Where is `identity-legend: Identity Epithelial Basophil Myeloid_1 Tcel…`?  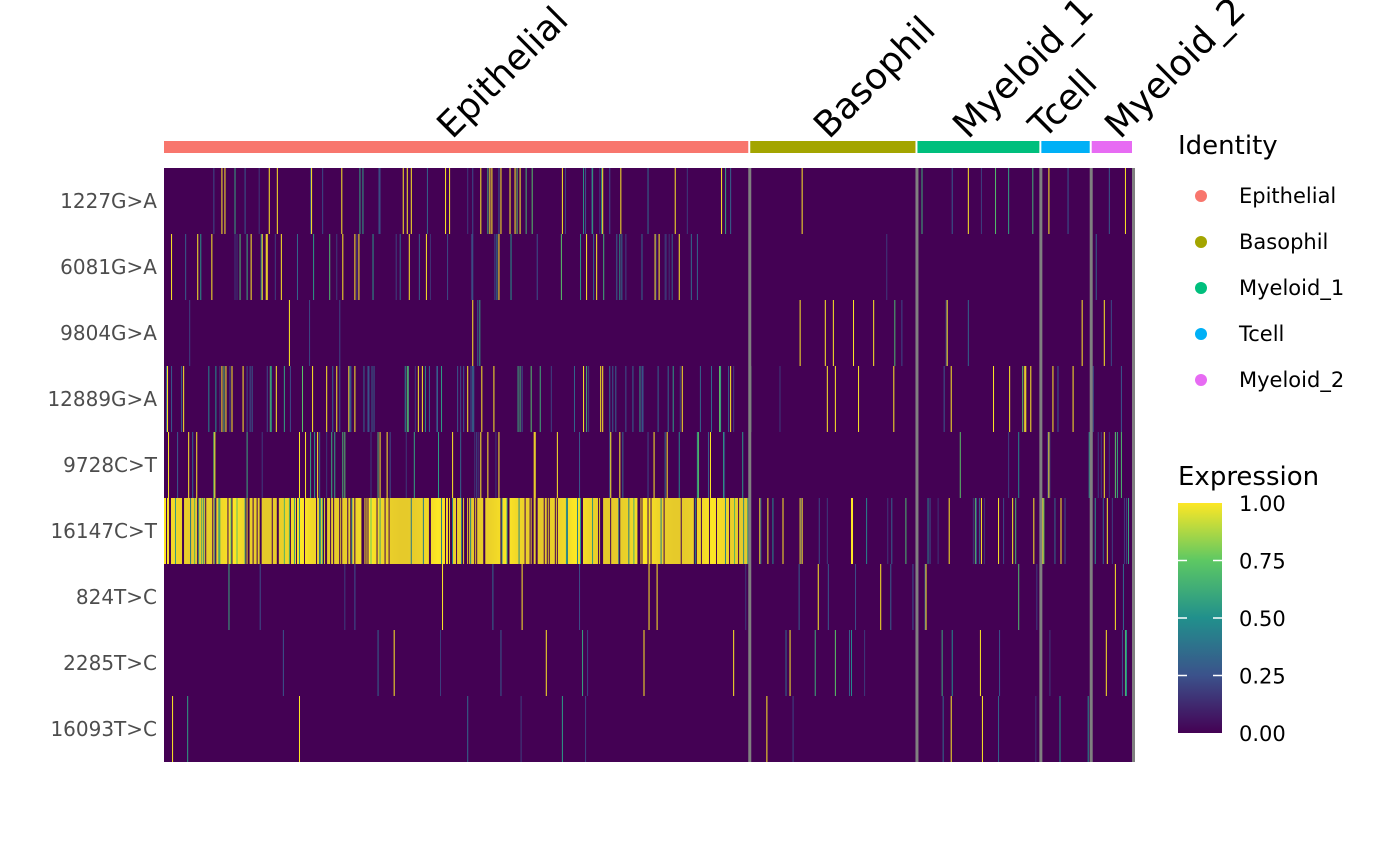
identity-legend: Identity Epithelial Basophil Myeloid_1 Tcel… is located at coordinates (1261, 262).